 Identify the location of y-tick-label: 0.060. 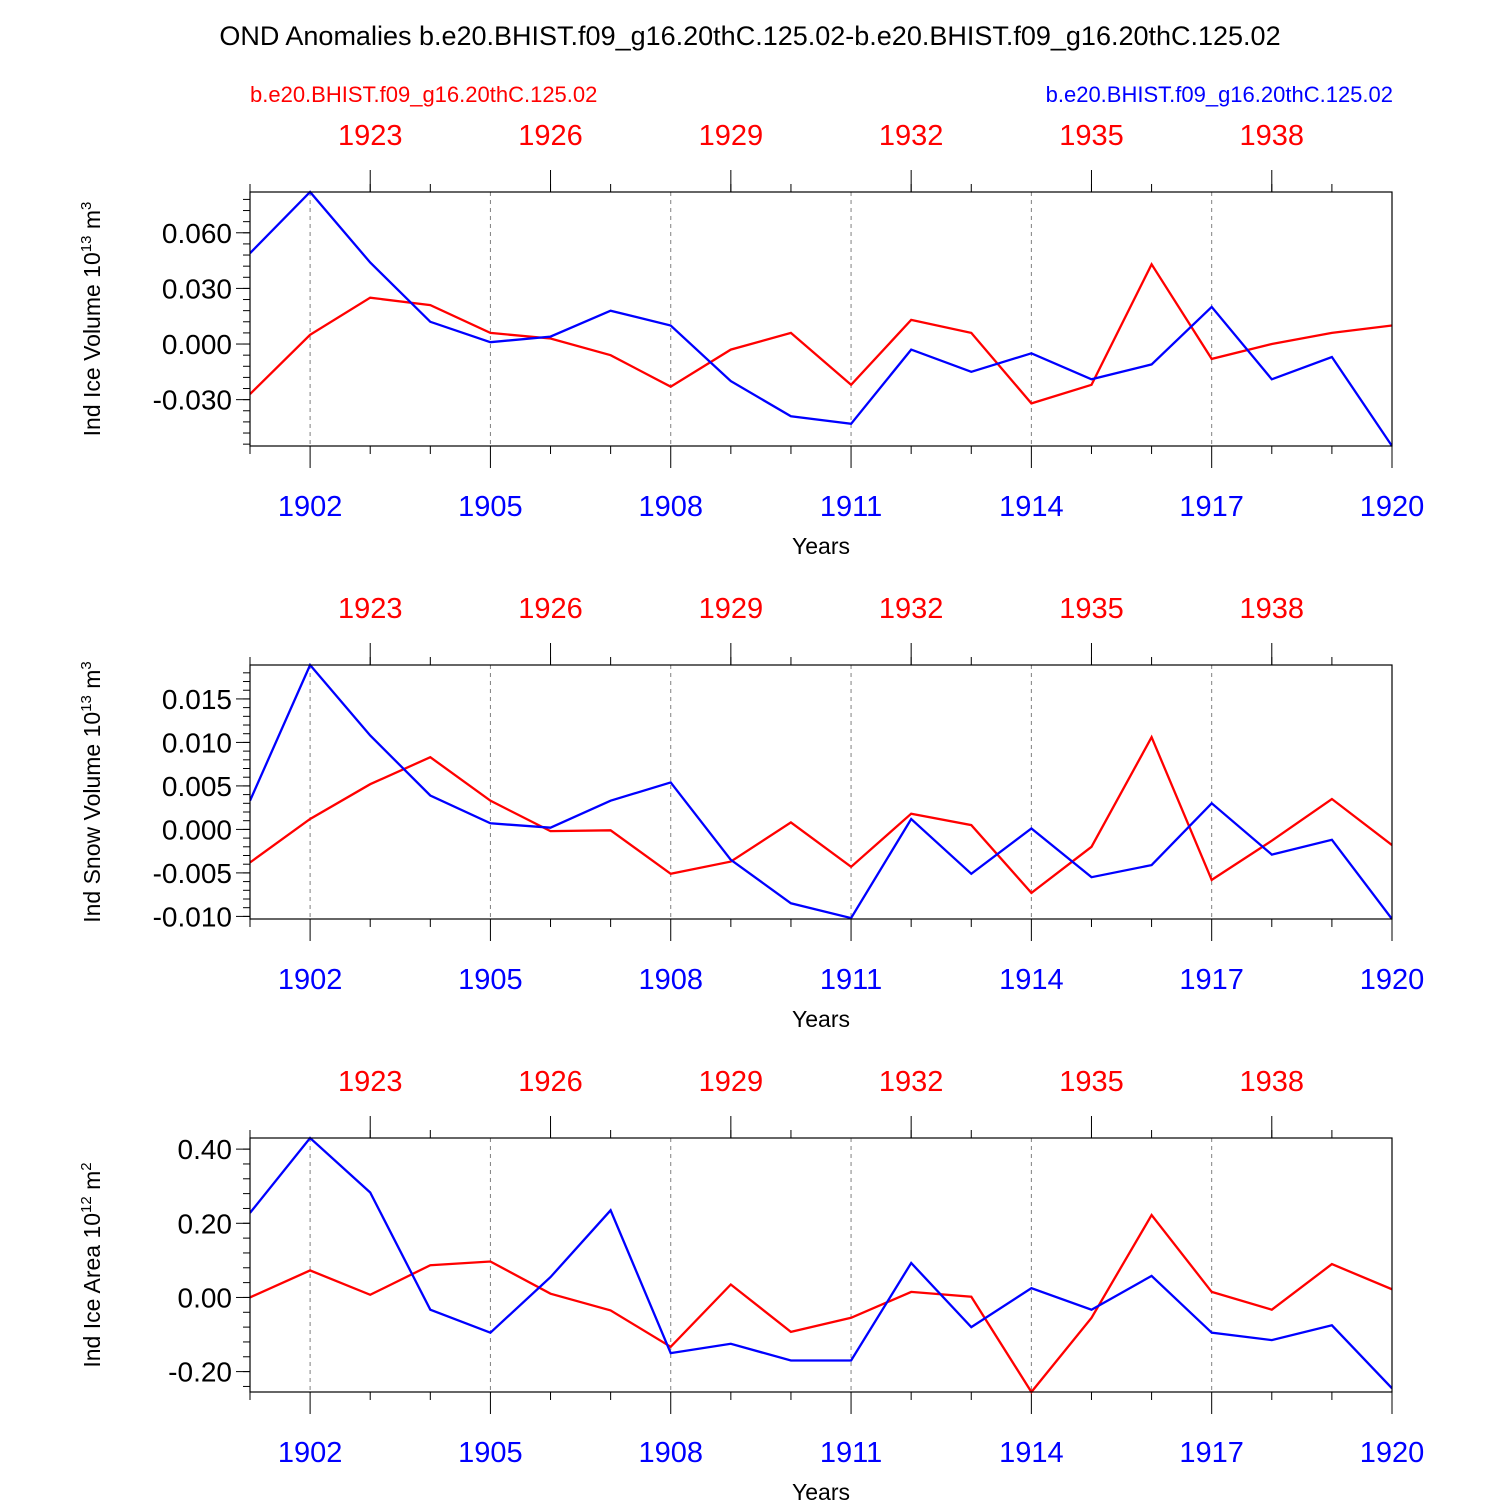
(197, 233).